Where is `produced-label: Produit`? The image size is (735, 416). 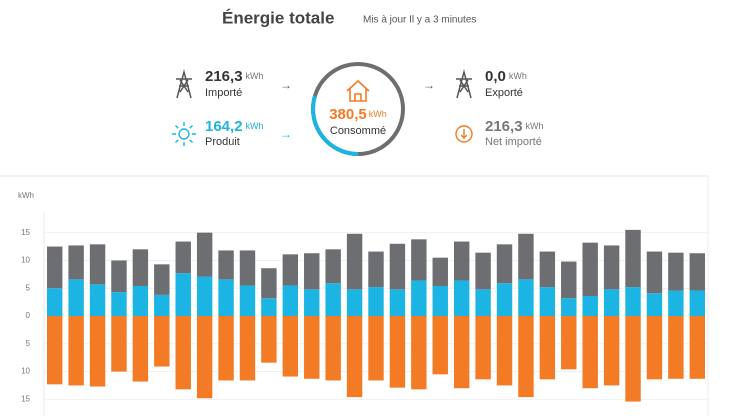
produced-label: Produit is located at coordinates (222, 142).